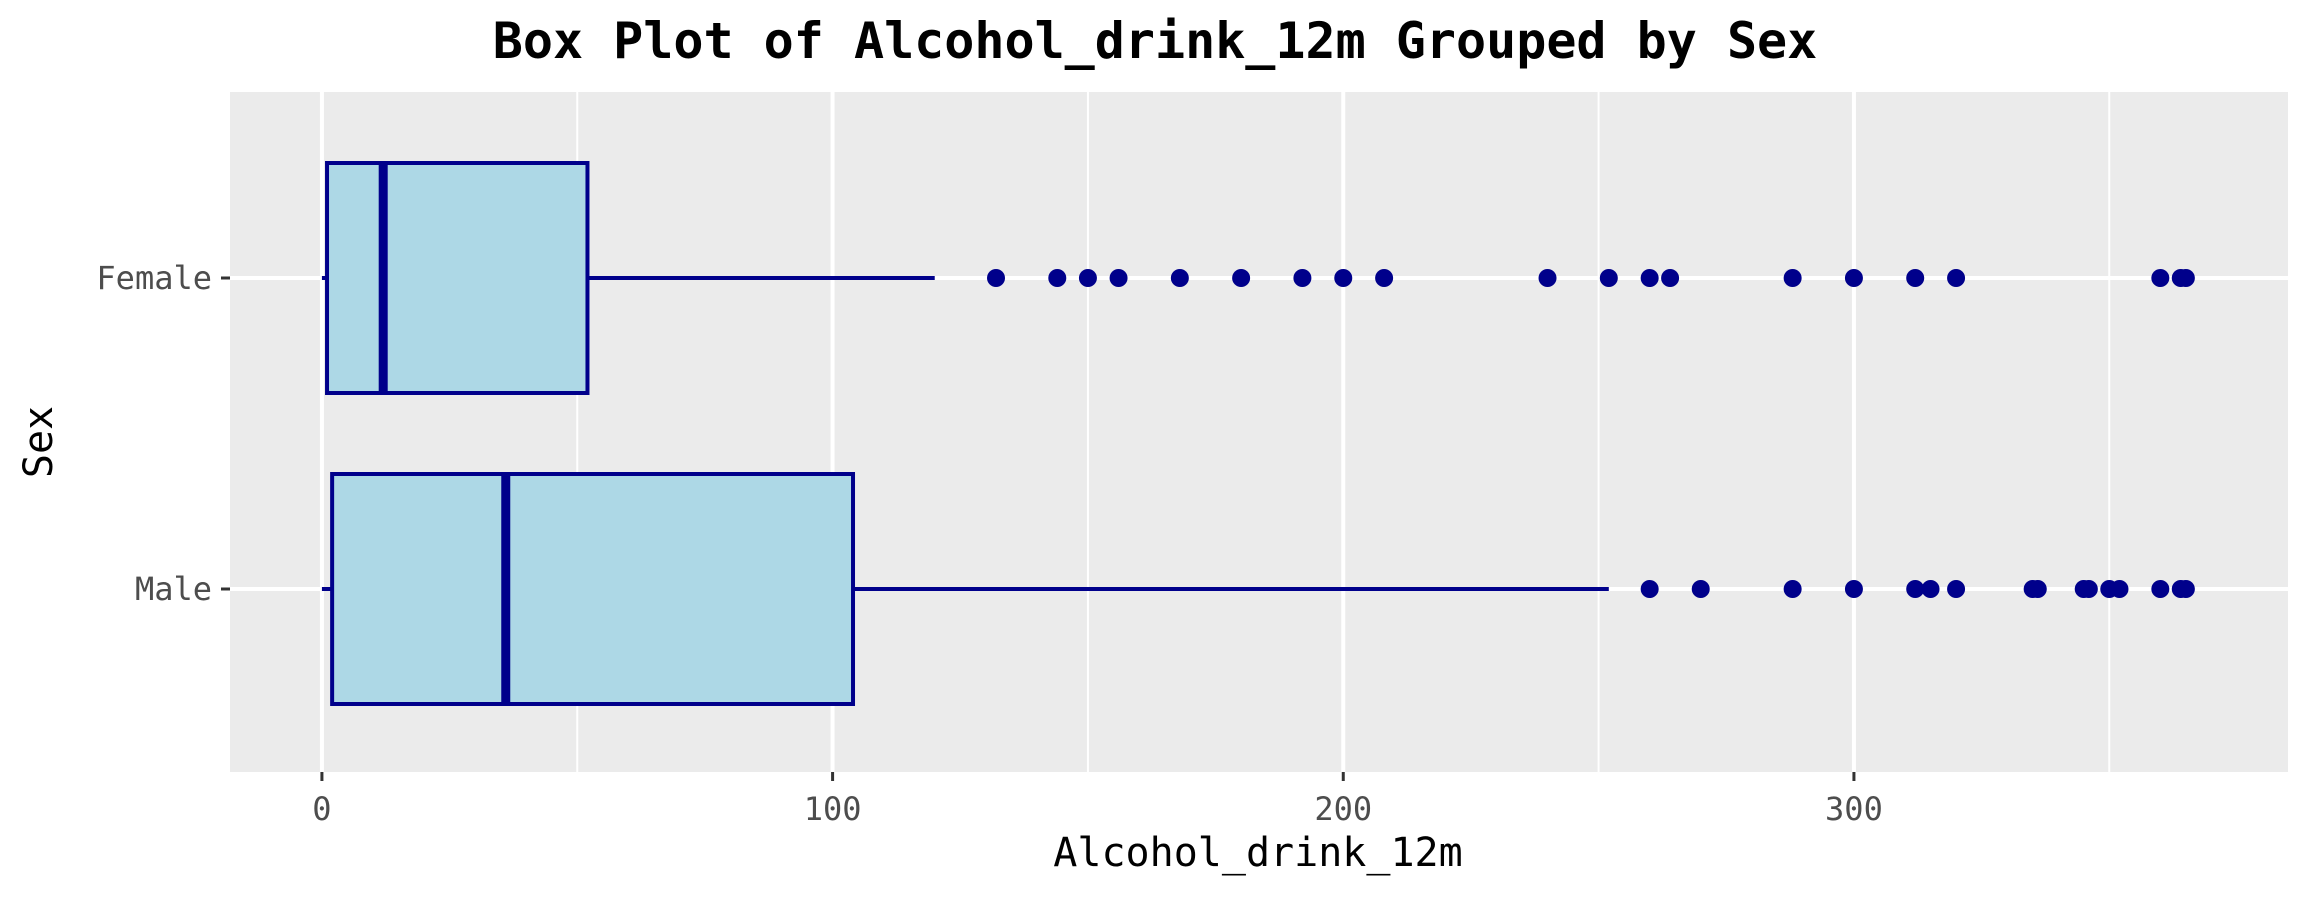 Image resolution: width=2310 pixels, height=900 pixels. Describe the element at coordinates (1257, 853) in the screenshot. I see `x-axis-title: Alcohol_drink_12m` at that location.